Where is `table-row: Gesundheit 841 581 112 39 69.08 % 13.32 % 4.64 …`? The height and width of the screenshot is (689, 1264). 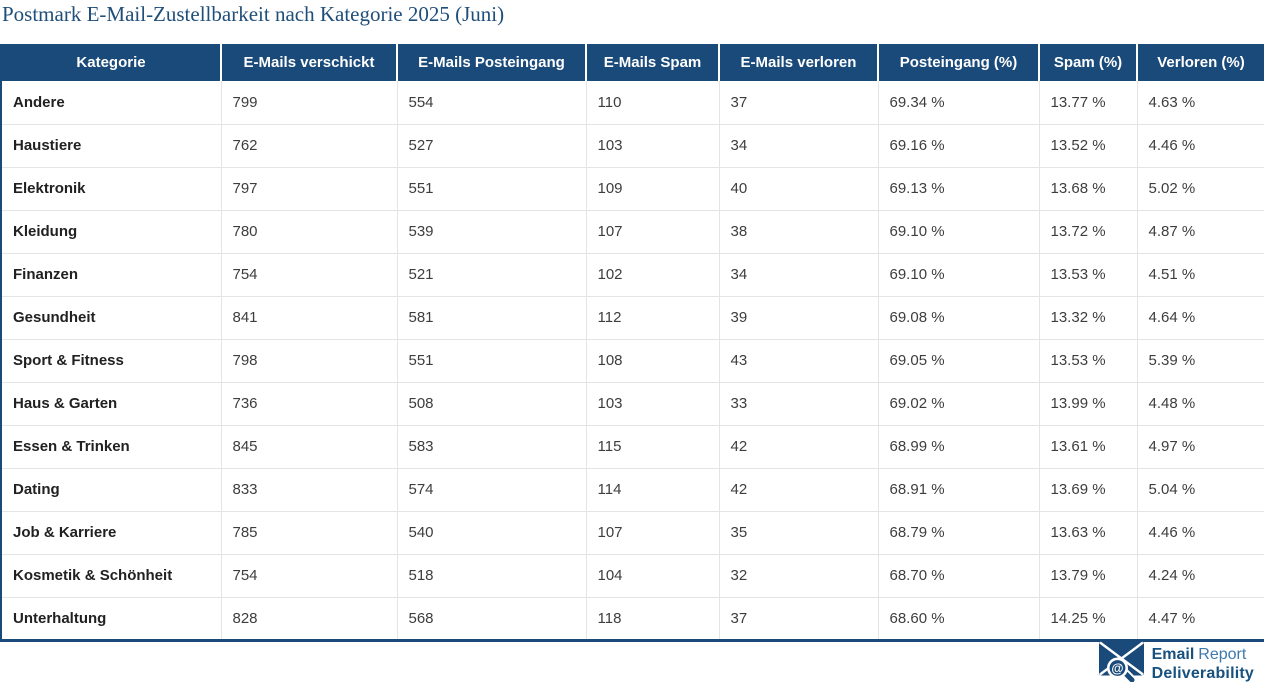
table-row: Gesundheit 841 581 112 39 69.08 % 13.32 % 4.64 … is located at coordinates (632, 318).